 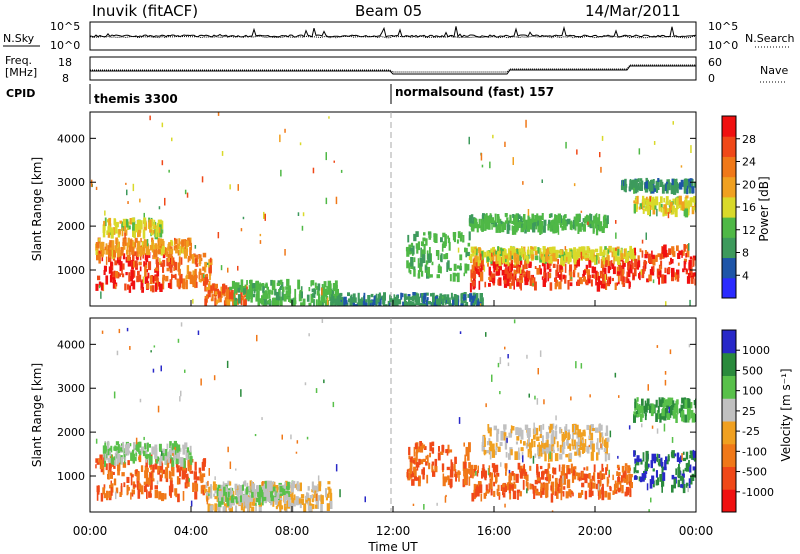 I want to click on x-tick-label: 16:00, so click(x=494, y=531).